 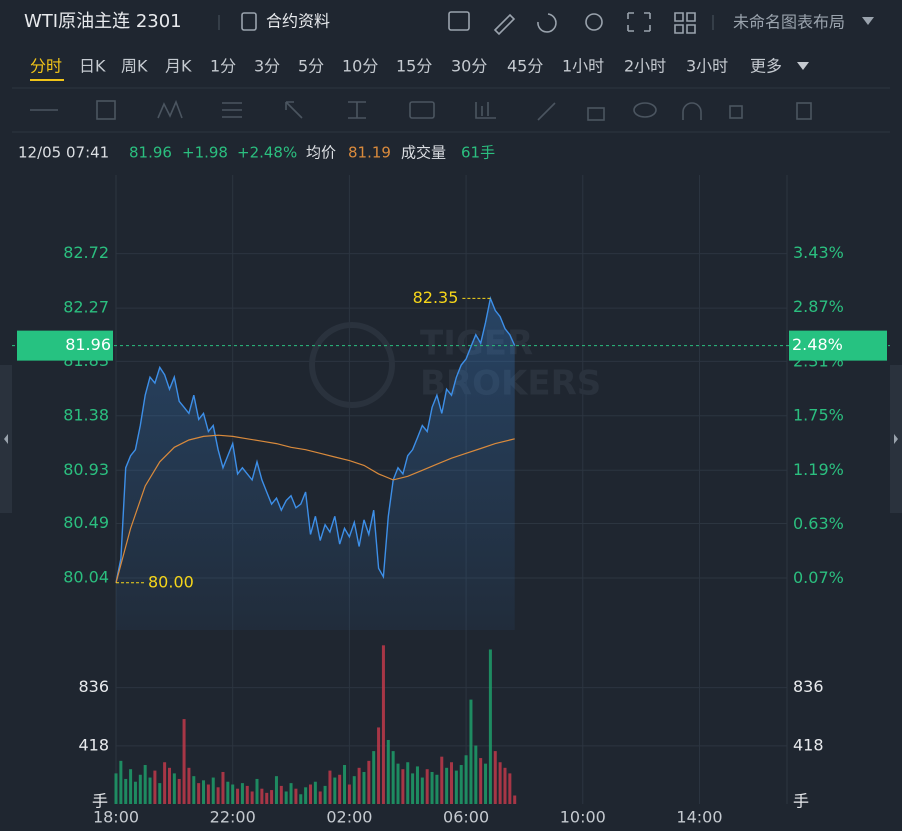 What do you see at coordinates (352, 365) in the screenshot?
I see `watermark-logo` at bounding box center [352, 365].